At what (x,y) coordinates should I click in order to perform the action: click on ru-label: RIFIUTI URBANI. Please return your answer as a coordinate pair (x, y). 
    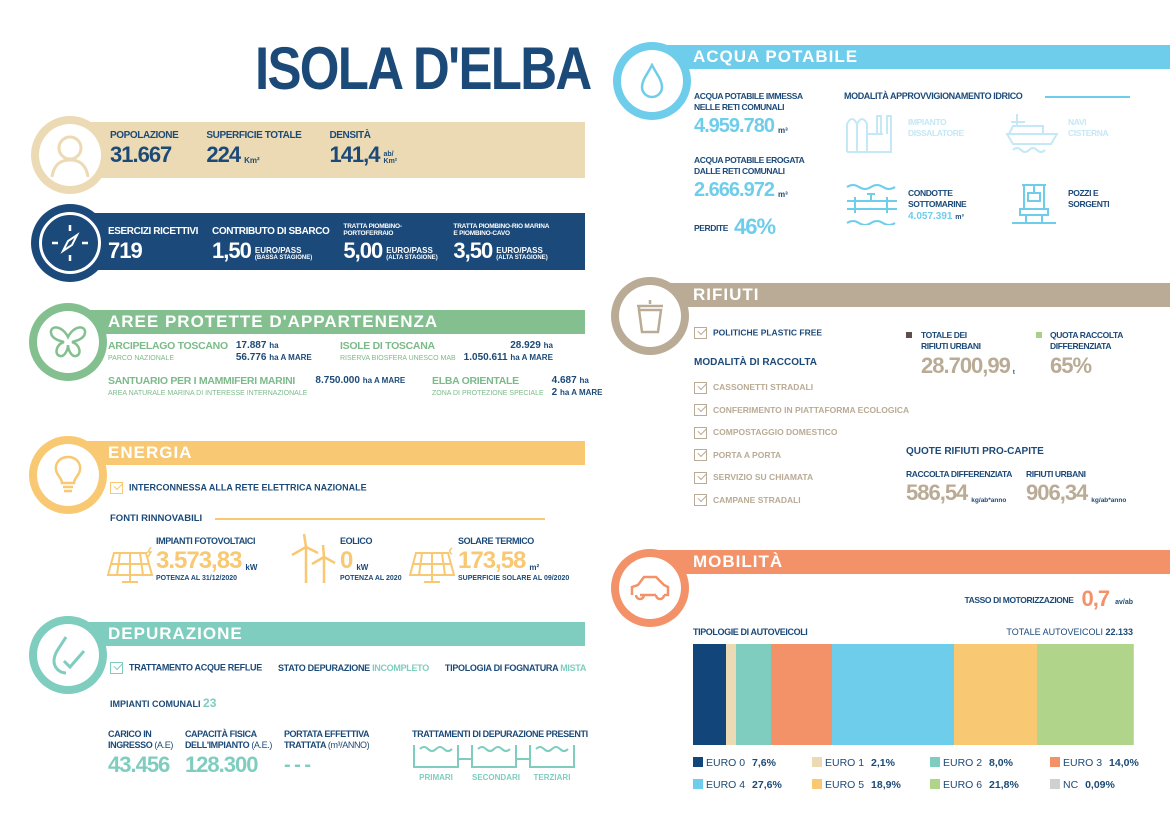
    Looking at the image, I should click on (1056, 474).